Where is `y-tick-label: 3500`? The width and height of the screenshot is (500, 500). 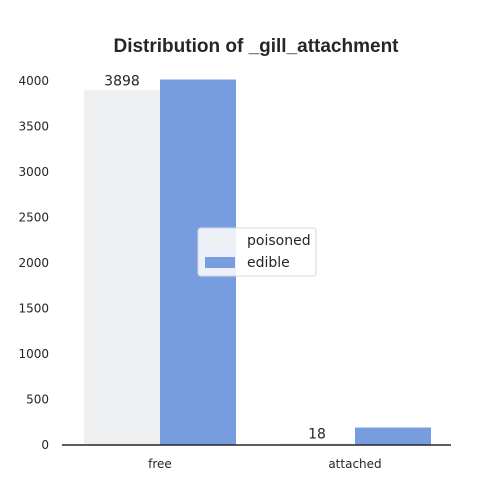 y-tick-label: 3500 is located at coordinates (33, 127).